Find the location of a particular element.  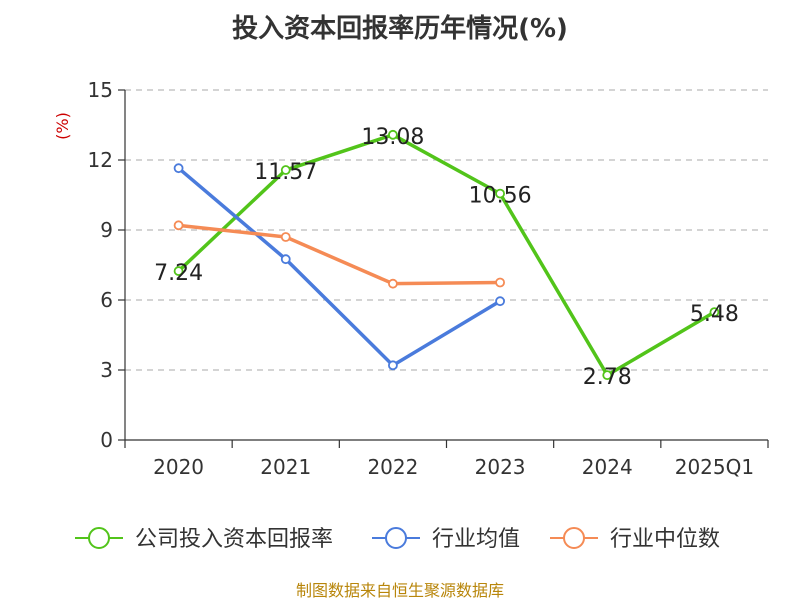

data-label: 2.78 is located at coordinates (607, 377).